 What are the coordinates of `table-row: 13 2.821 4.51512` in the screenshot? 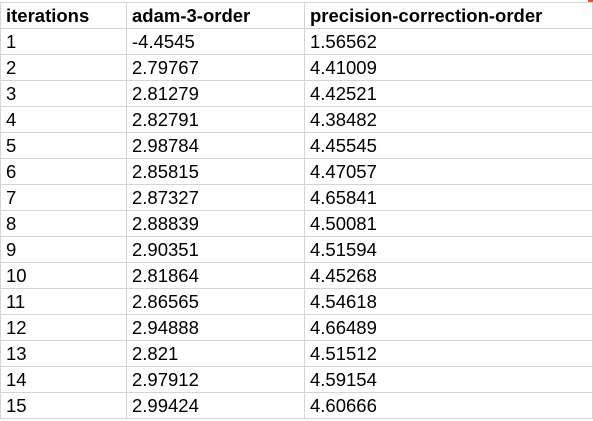 It's located at (296, 353).